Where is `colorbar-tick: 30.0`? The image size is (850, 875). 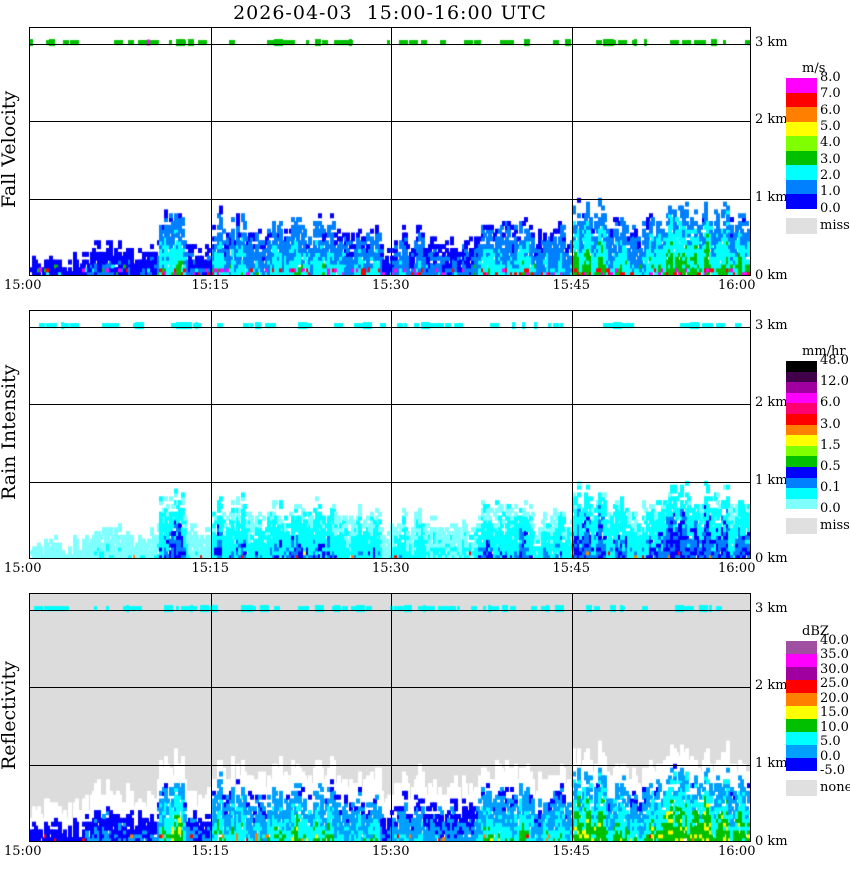 colorbar-tick: 30.0 is located at coordinates (834, 669).